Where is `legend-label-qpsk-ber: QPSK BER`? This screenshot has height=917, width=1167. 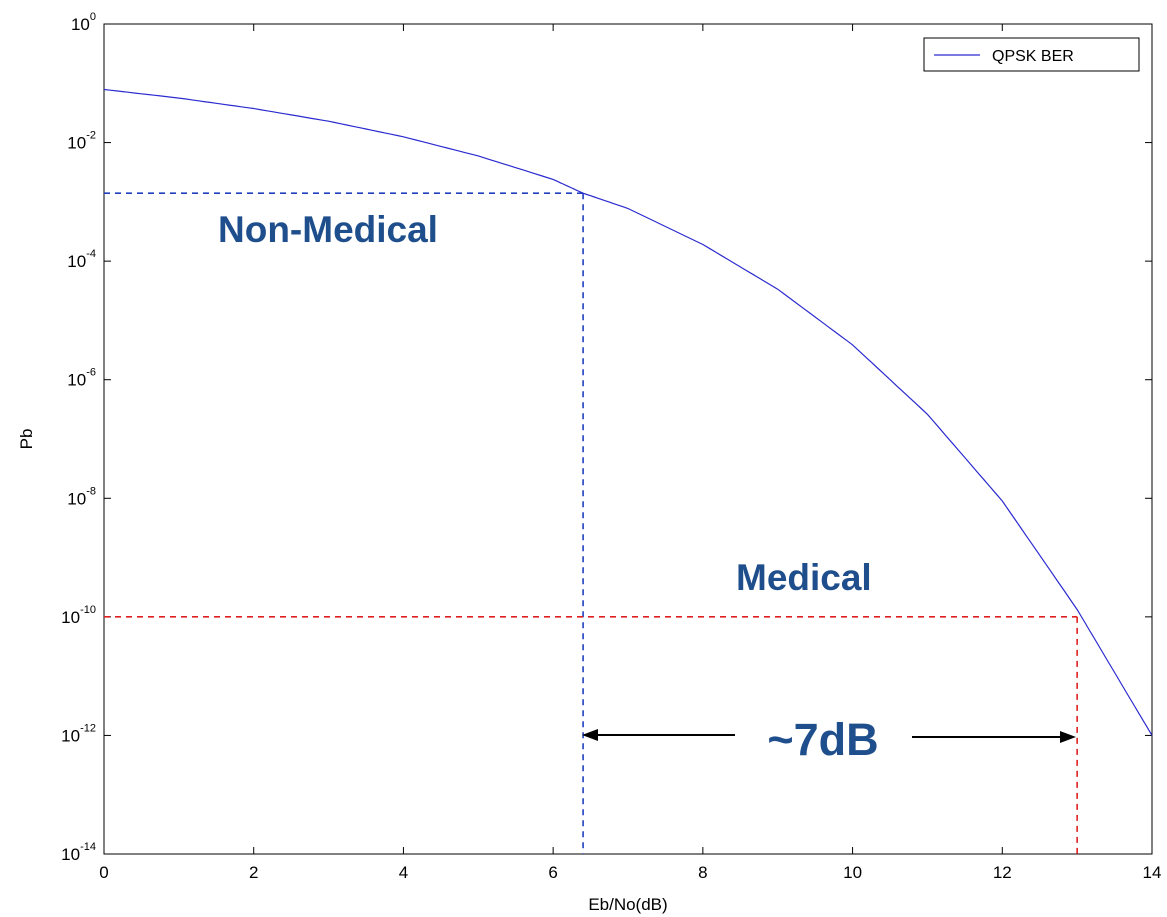
legend-label-qpsk-ber: QPSK BER is located at coordinates (1033, 56).